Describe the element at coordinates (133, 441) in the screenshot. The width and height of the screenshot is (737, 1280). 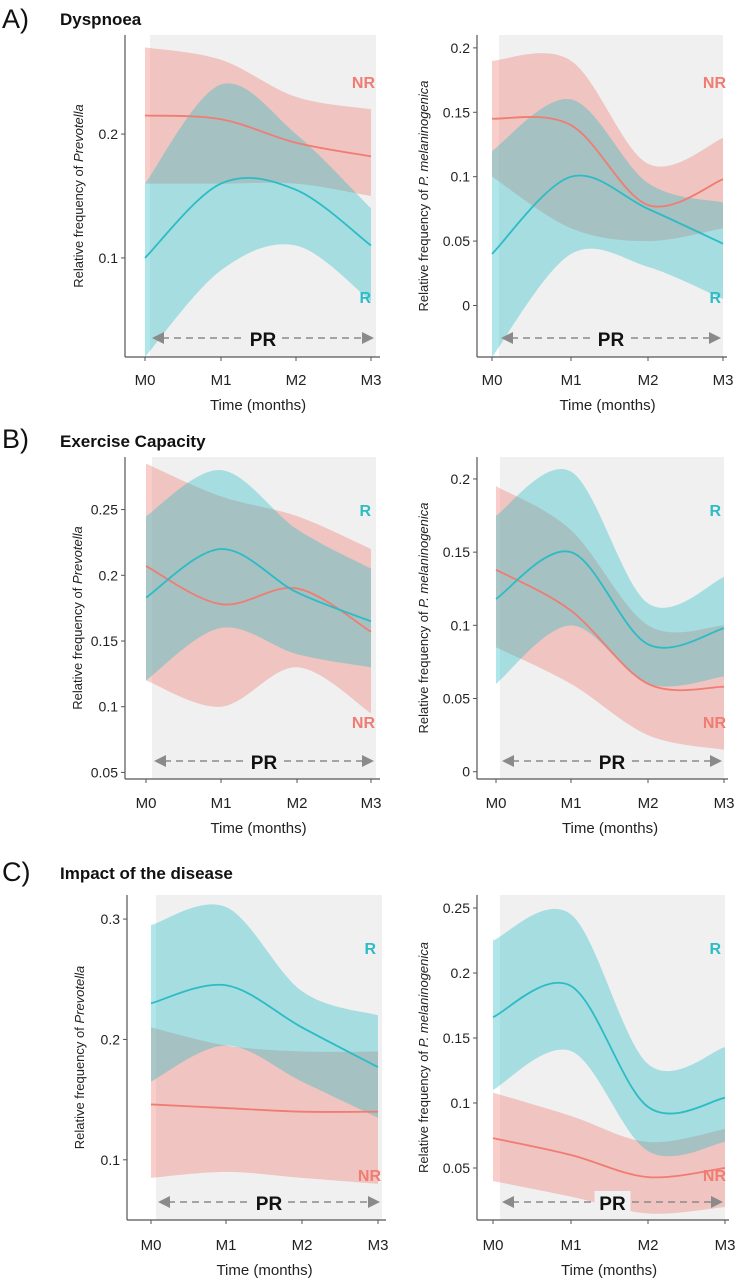
I see `section-b-title: Exercise Capacity` at that location.